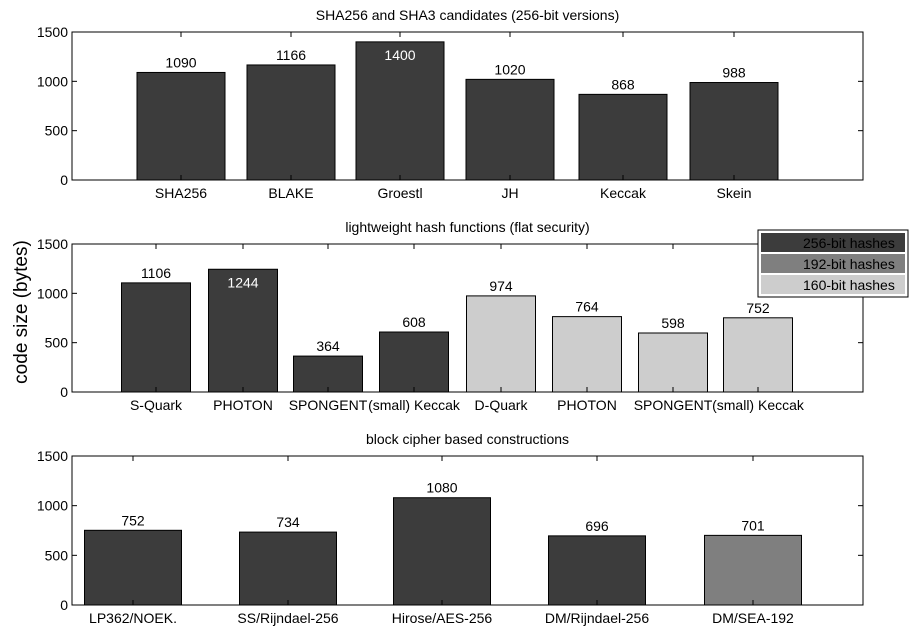 This screenshot has width=909, height=629. Describe the element at coordinates (597, 618) in the screenshot. I see `x-tick-label: DM/Rijndael-256` at that location.